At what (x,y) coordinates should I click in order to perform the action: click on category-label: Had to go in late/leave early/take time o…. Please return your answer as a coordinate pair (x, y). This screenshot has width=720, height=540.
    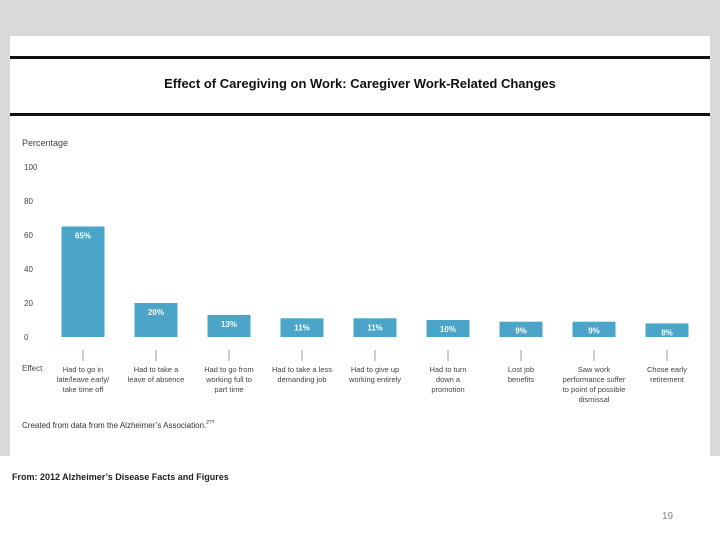
    Looking at the image, I should click on (83, 379).